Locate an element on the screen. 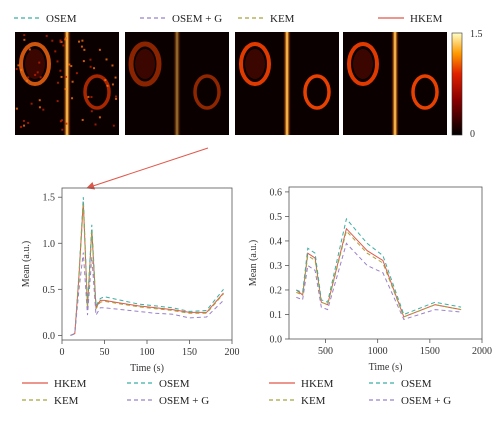  y-tick-label: 1.0 is located at coordinates (49, 244).